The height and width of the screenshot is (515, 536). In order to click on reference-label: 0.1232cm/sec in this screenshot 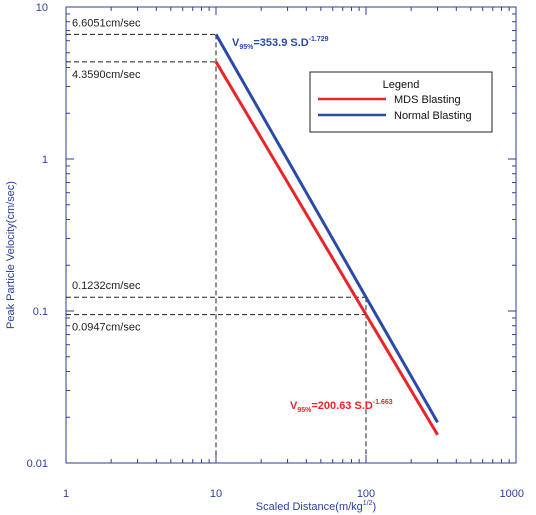, I will do `click(106, 286)`.